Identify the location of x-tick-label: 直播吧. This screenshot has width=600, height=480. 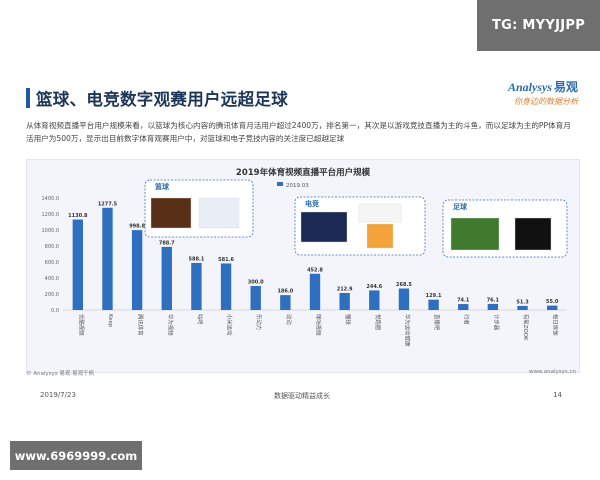
(437, 322).